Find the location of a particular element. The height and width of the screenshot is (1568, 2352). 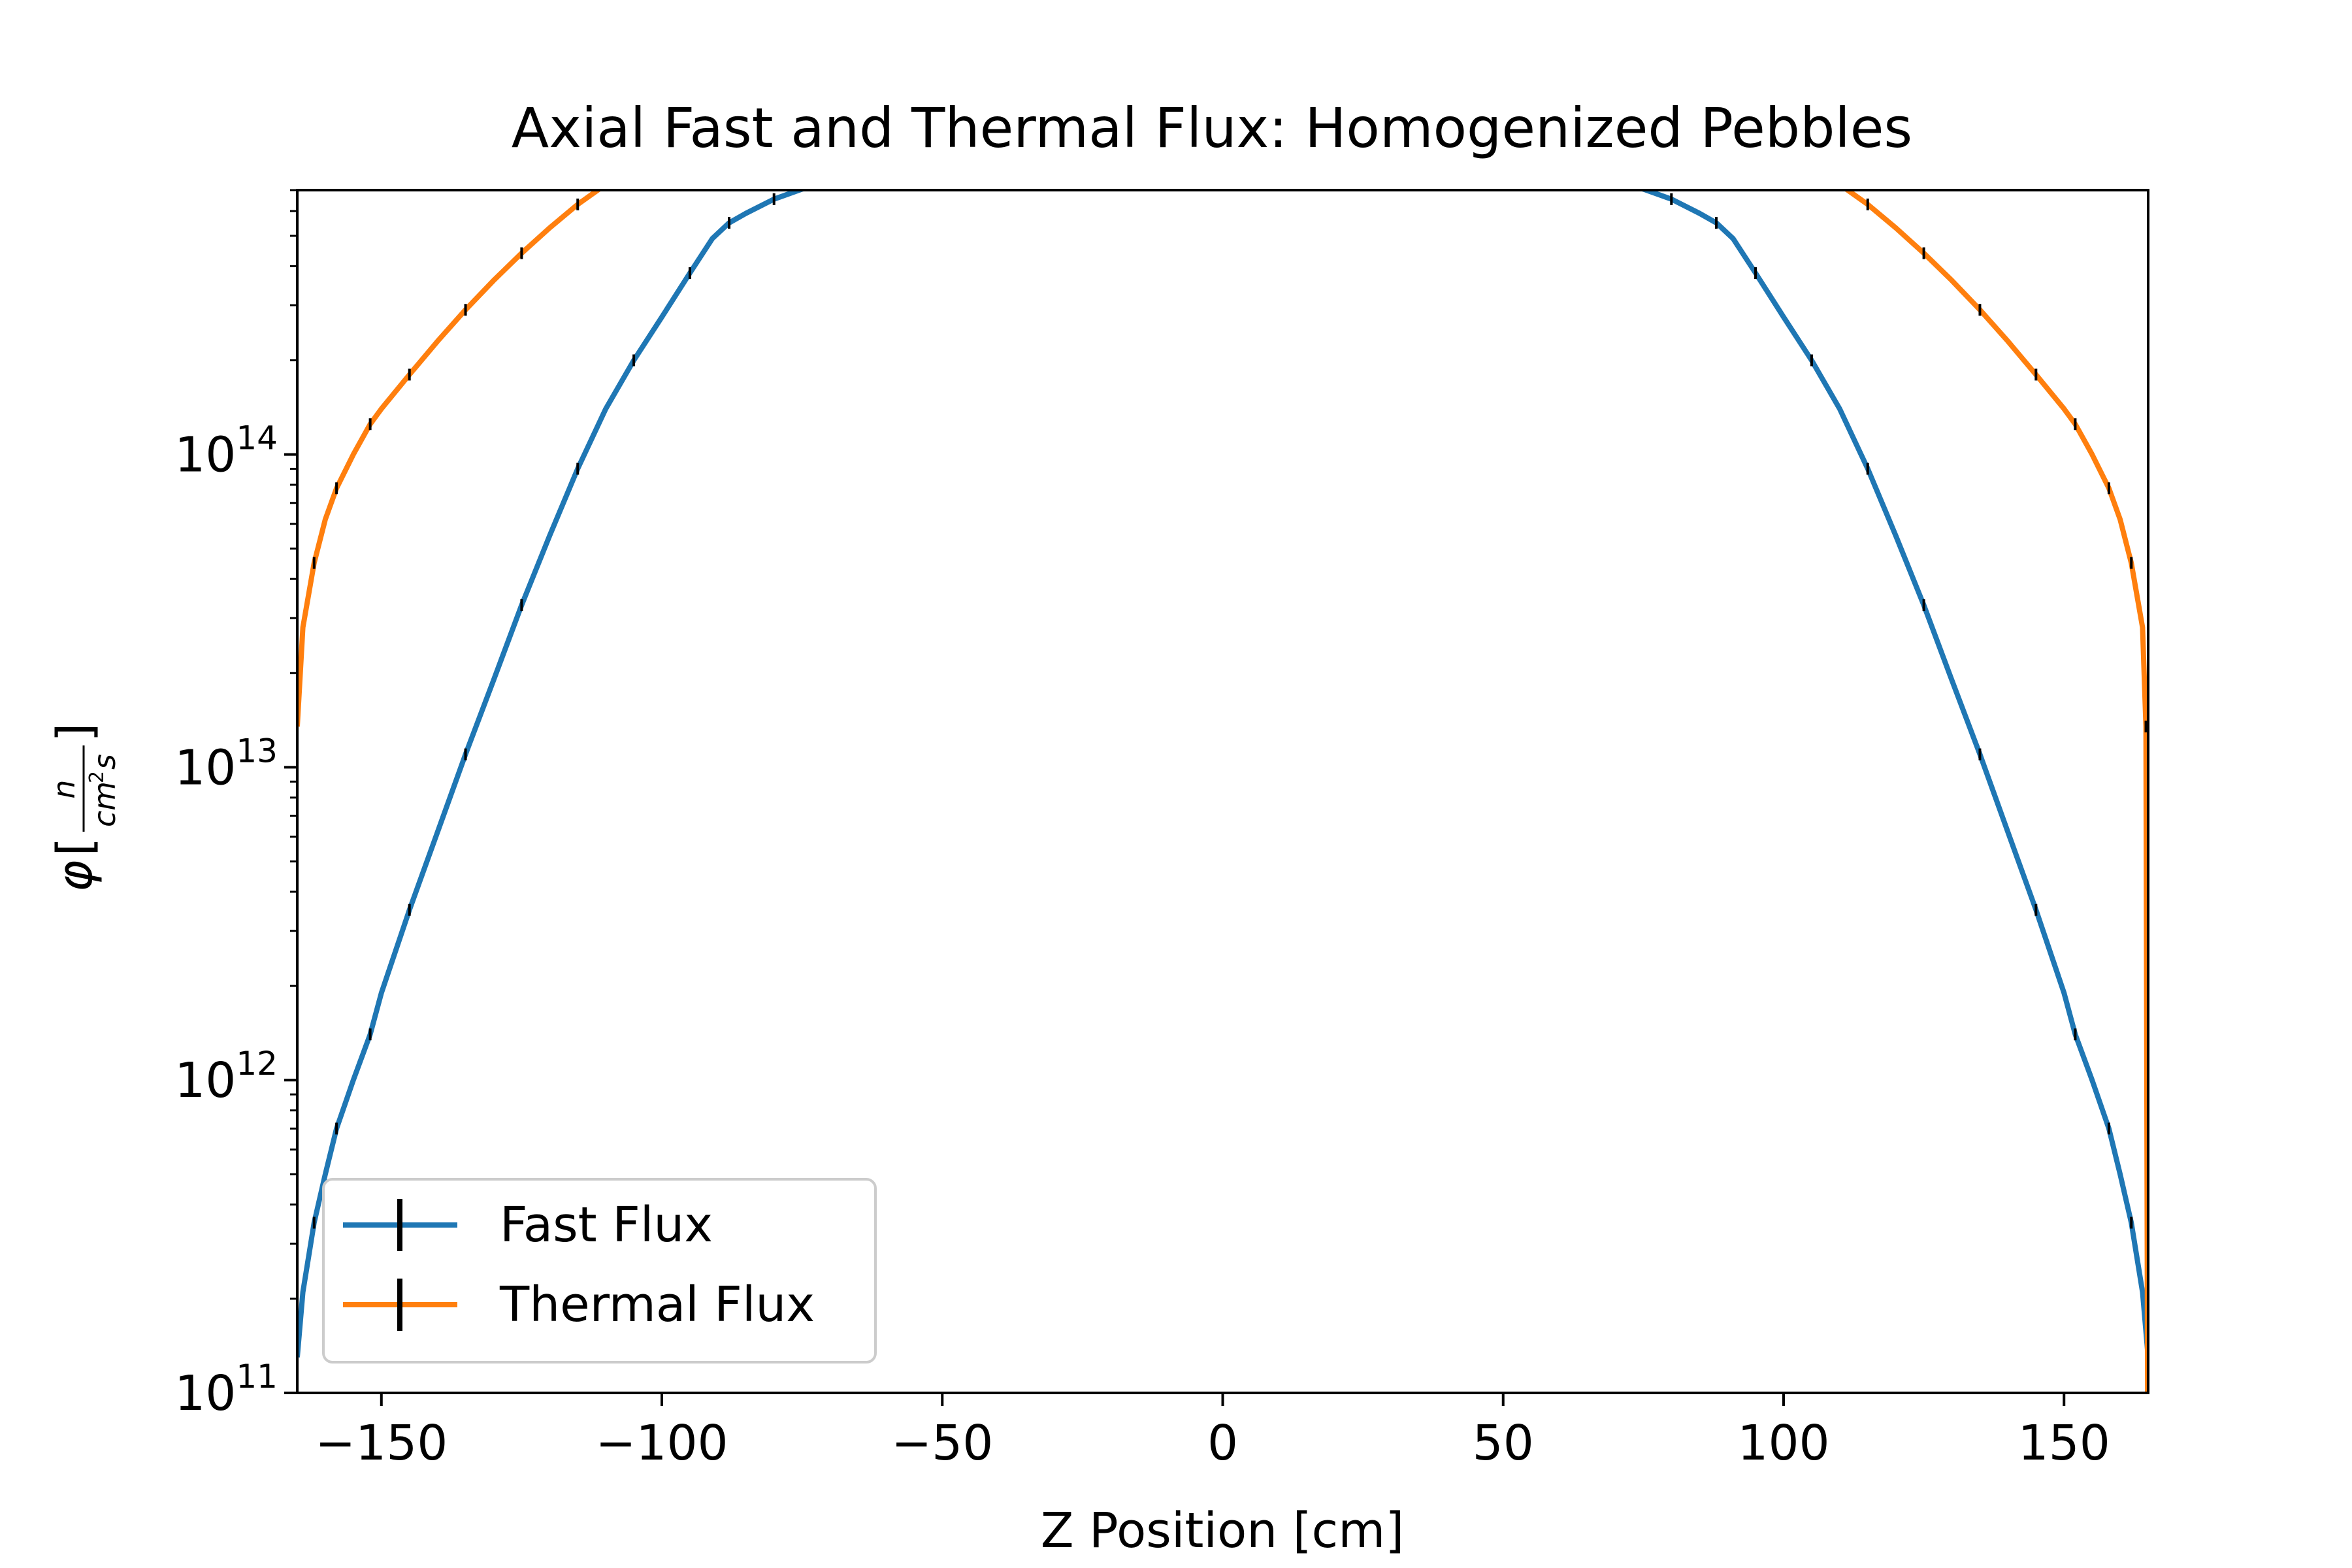

y-tick-label: 1013 is located at coordinates (226, 764).